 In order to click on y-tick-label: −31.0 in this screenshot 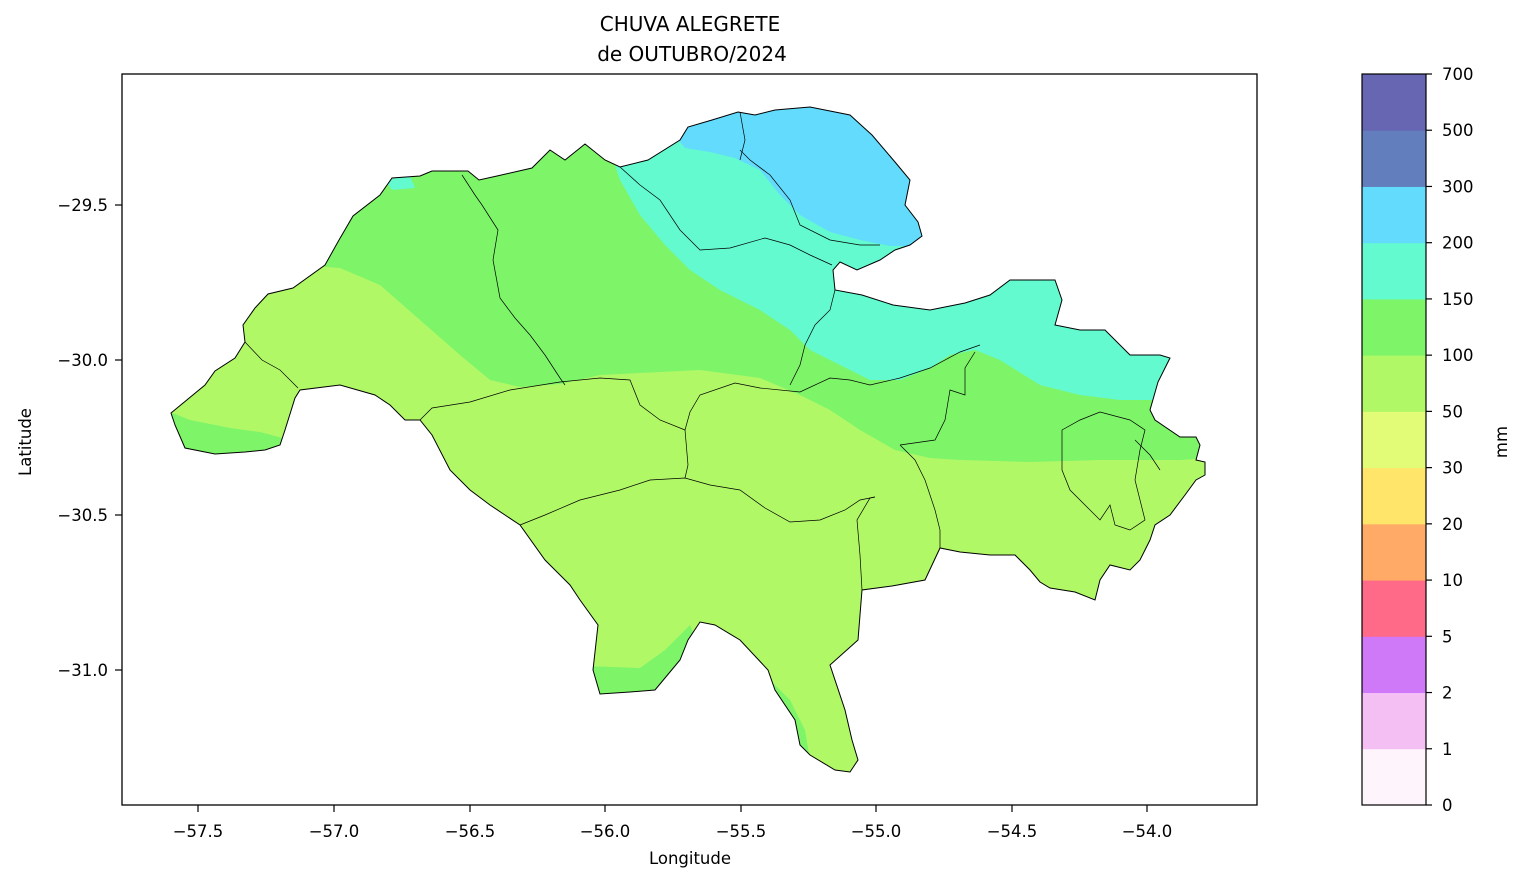, I will do `click(82, 670)`.